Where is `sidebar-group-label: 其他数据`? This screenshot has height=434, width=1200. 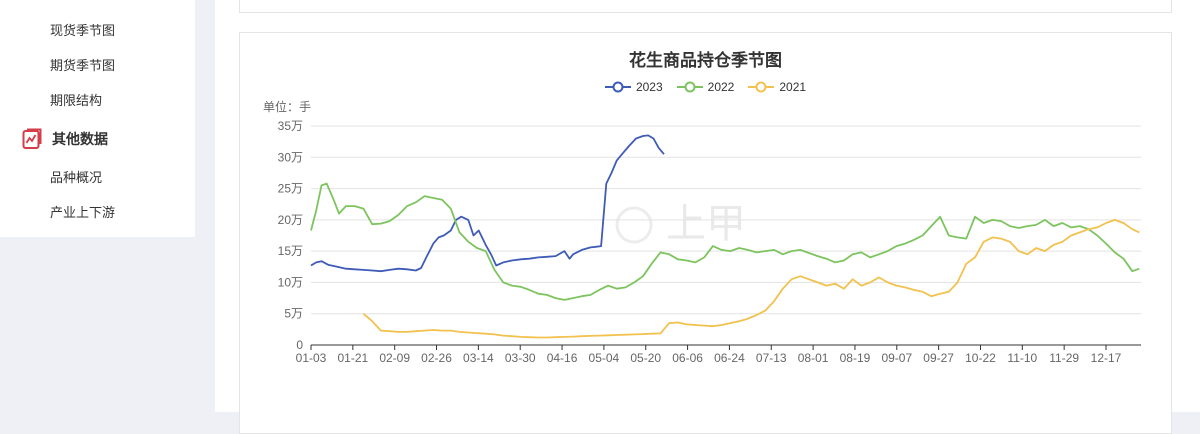 sidebar-group-label: 其他数据 is located at coordinates (80, 139).